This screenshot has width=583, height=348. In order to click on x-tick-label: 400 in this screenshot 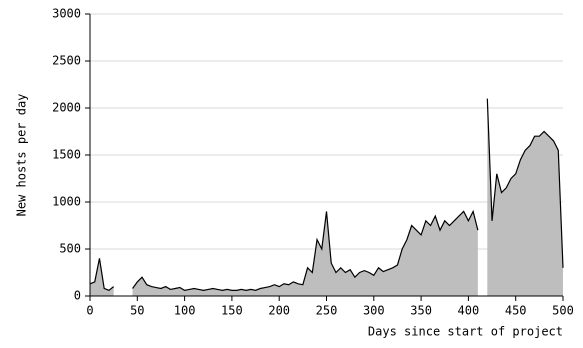, I will do `click(469, 311)`.